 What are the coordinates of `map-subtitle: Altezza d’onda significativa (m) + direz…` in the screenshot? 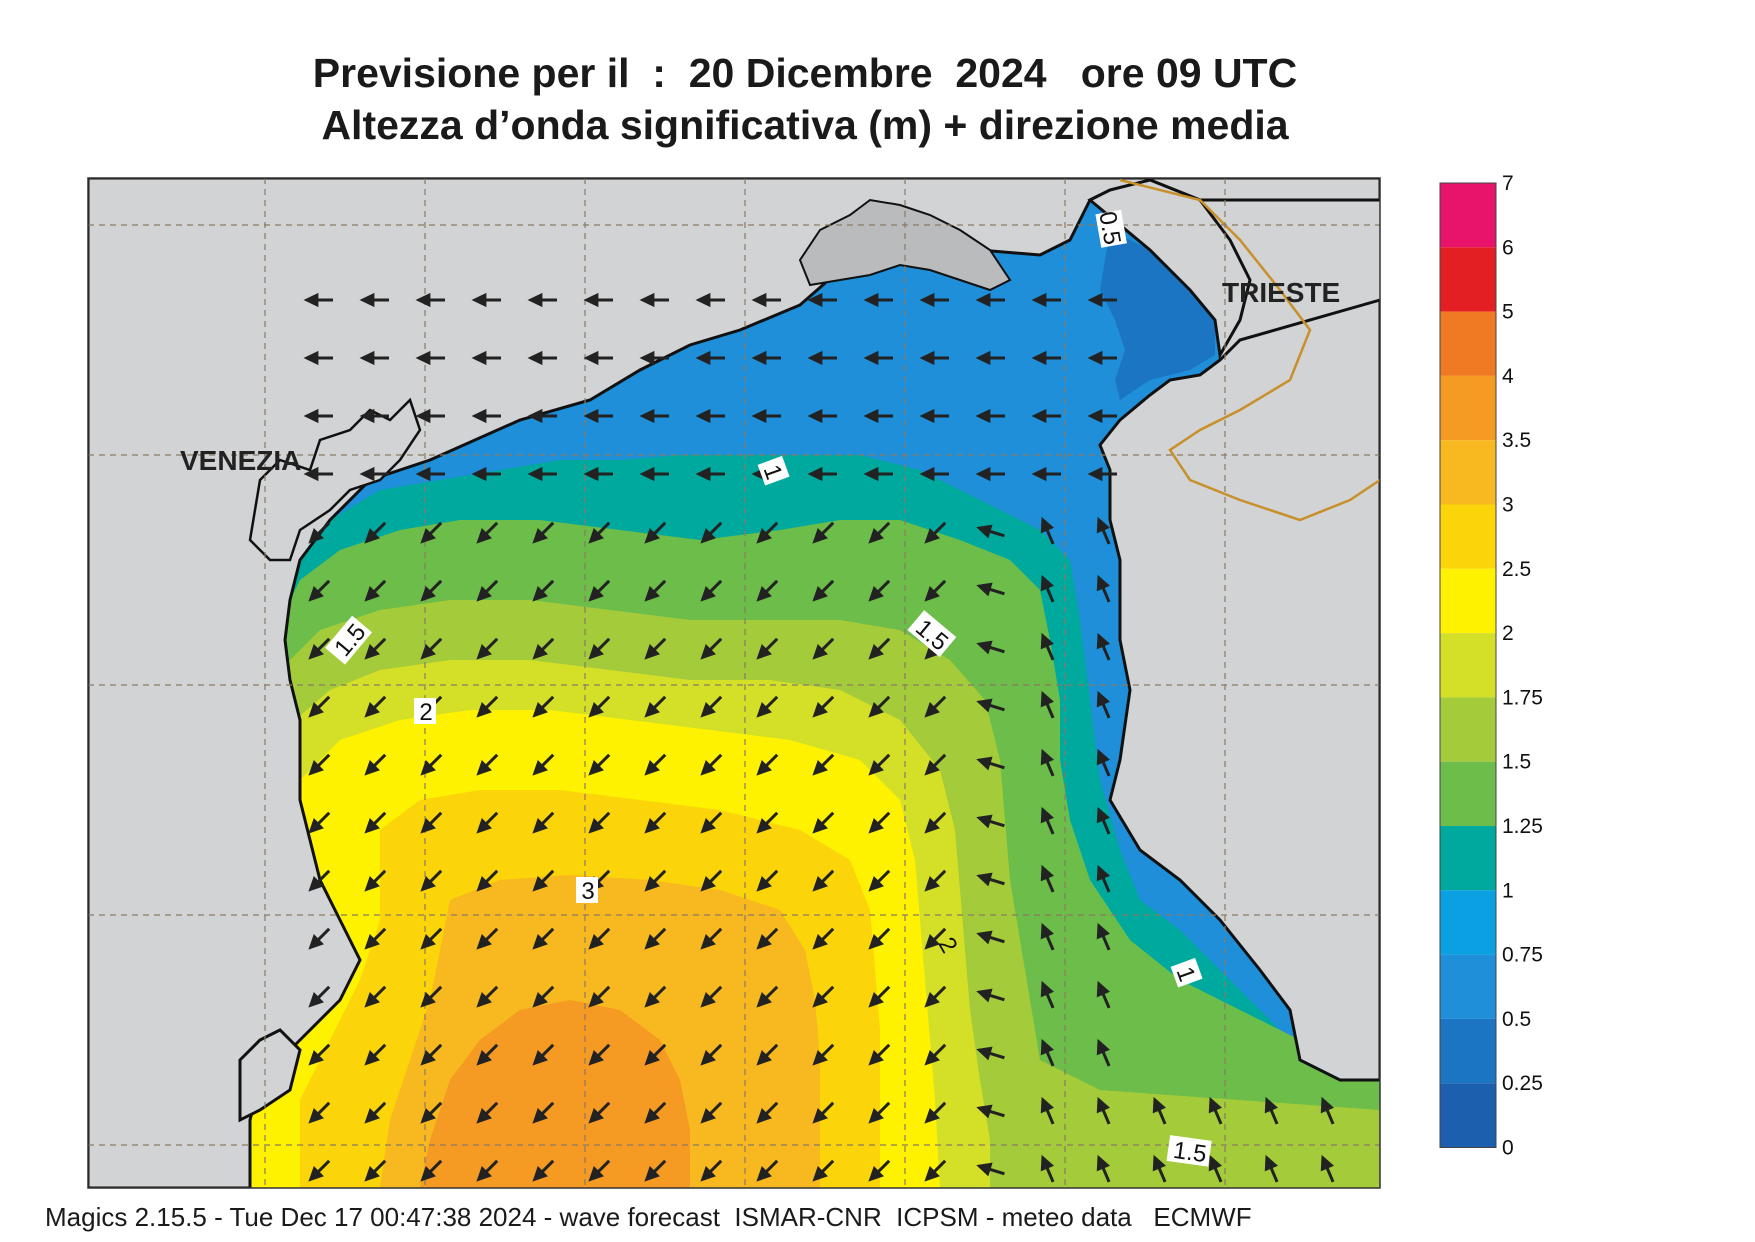 It's located at (805, 125).